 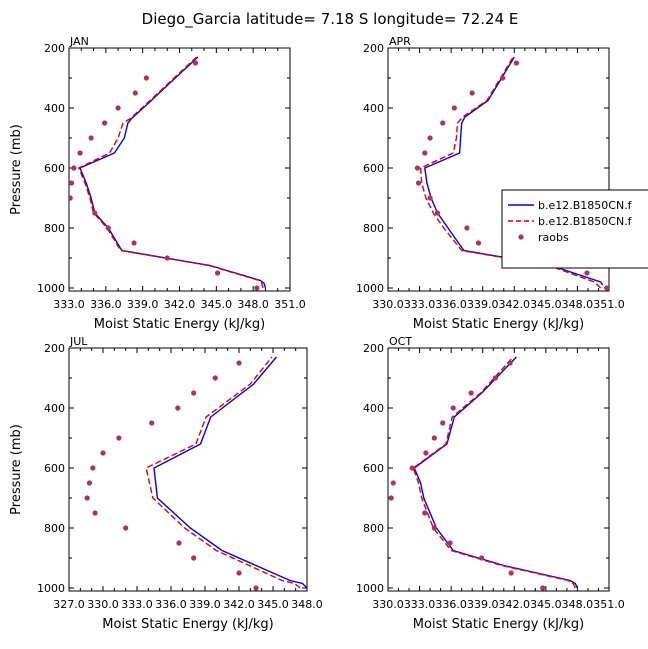 I want to click on legend-label: raobs, so click(x=553, y=237).